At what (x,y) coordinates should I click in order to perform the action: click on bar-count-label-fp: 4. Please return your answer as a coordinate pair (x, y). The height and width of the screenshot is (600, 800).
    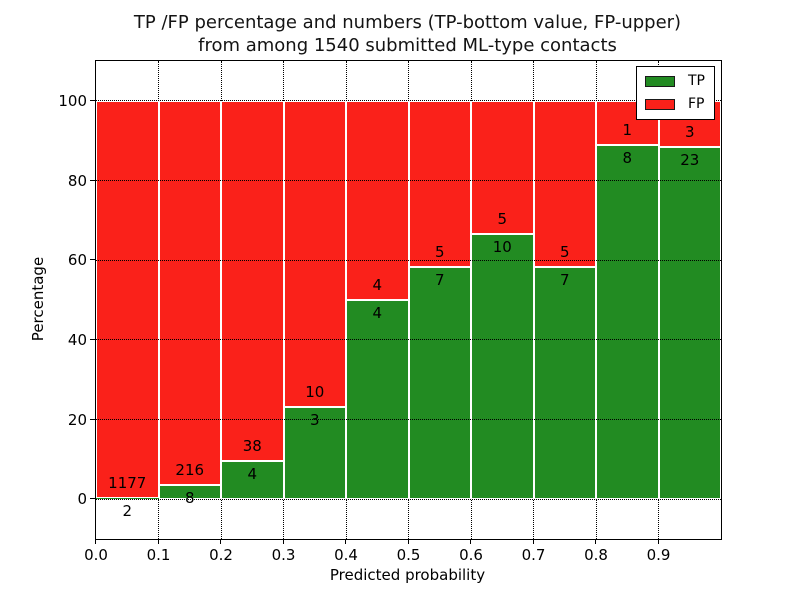
    Looking at the image, I should click on (377, 285).